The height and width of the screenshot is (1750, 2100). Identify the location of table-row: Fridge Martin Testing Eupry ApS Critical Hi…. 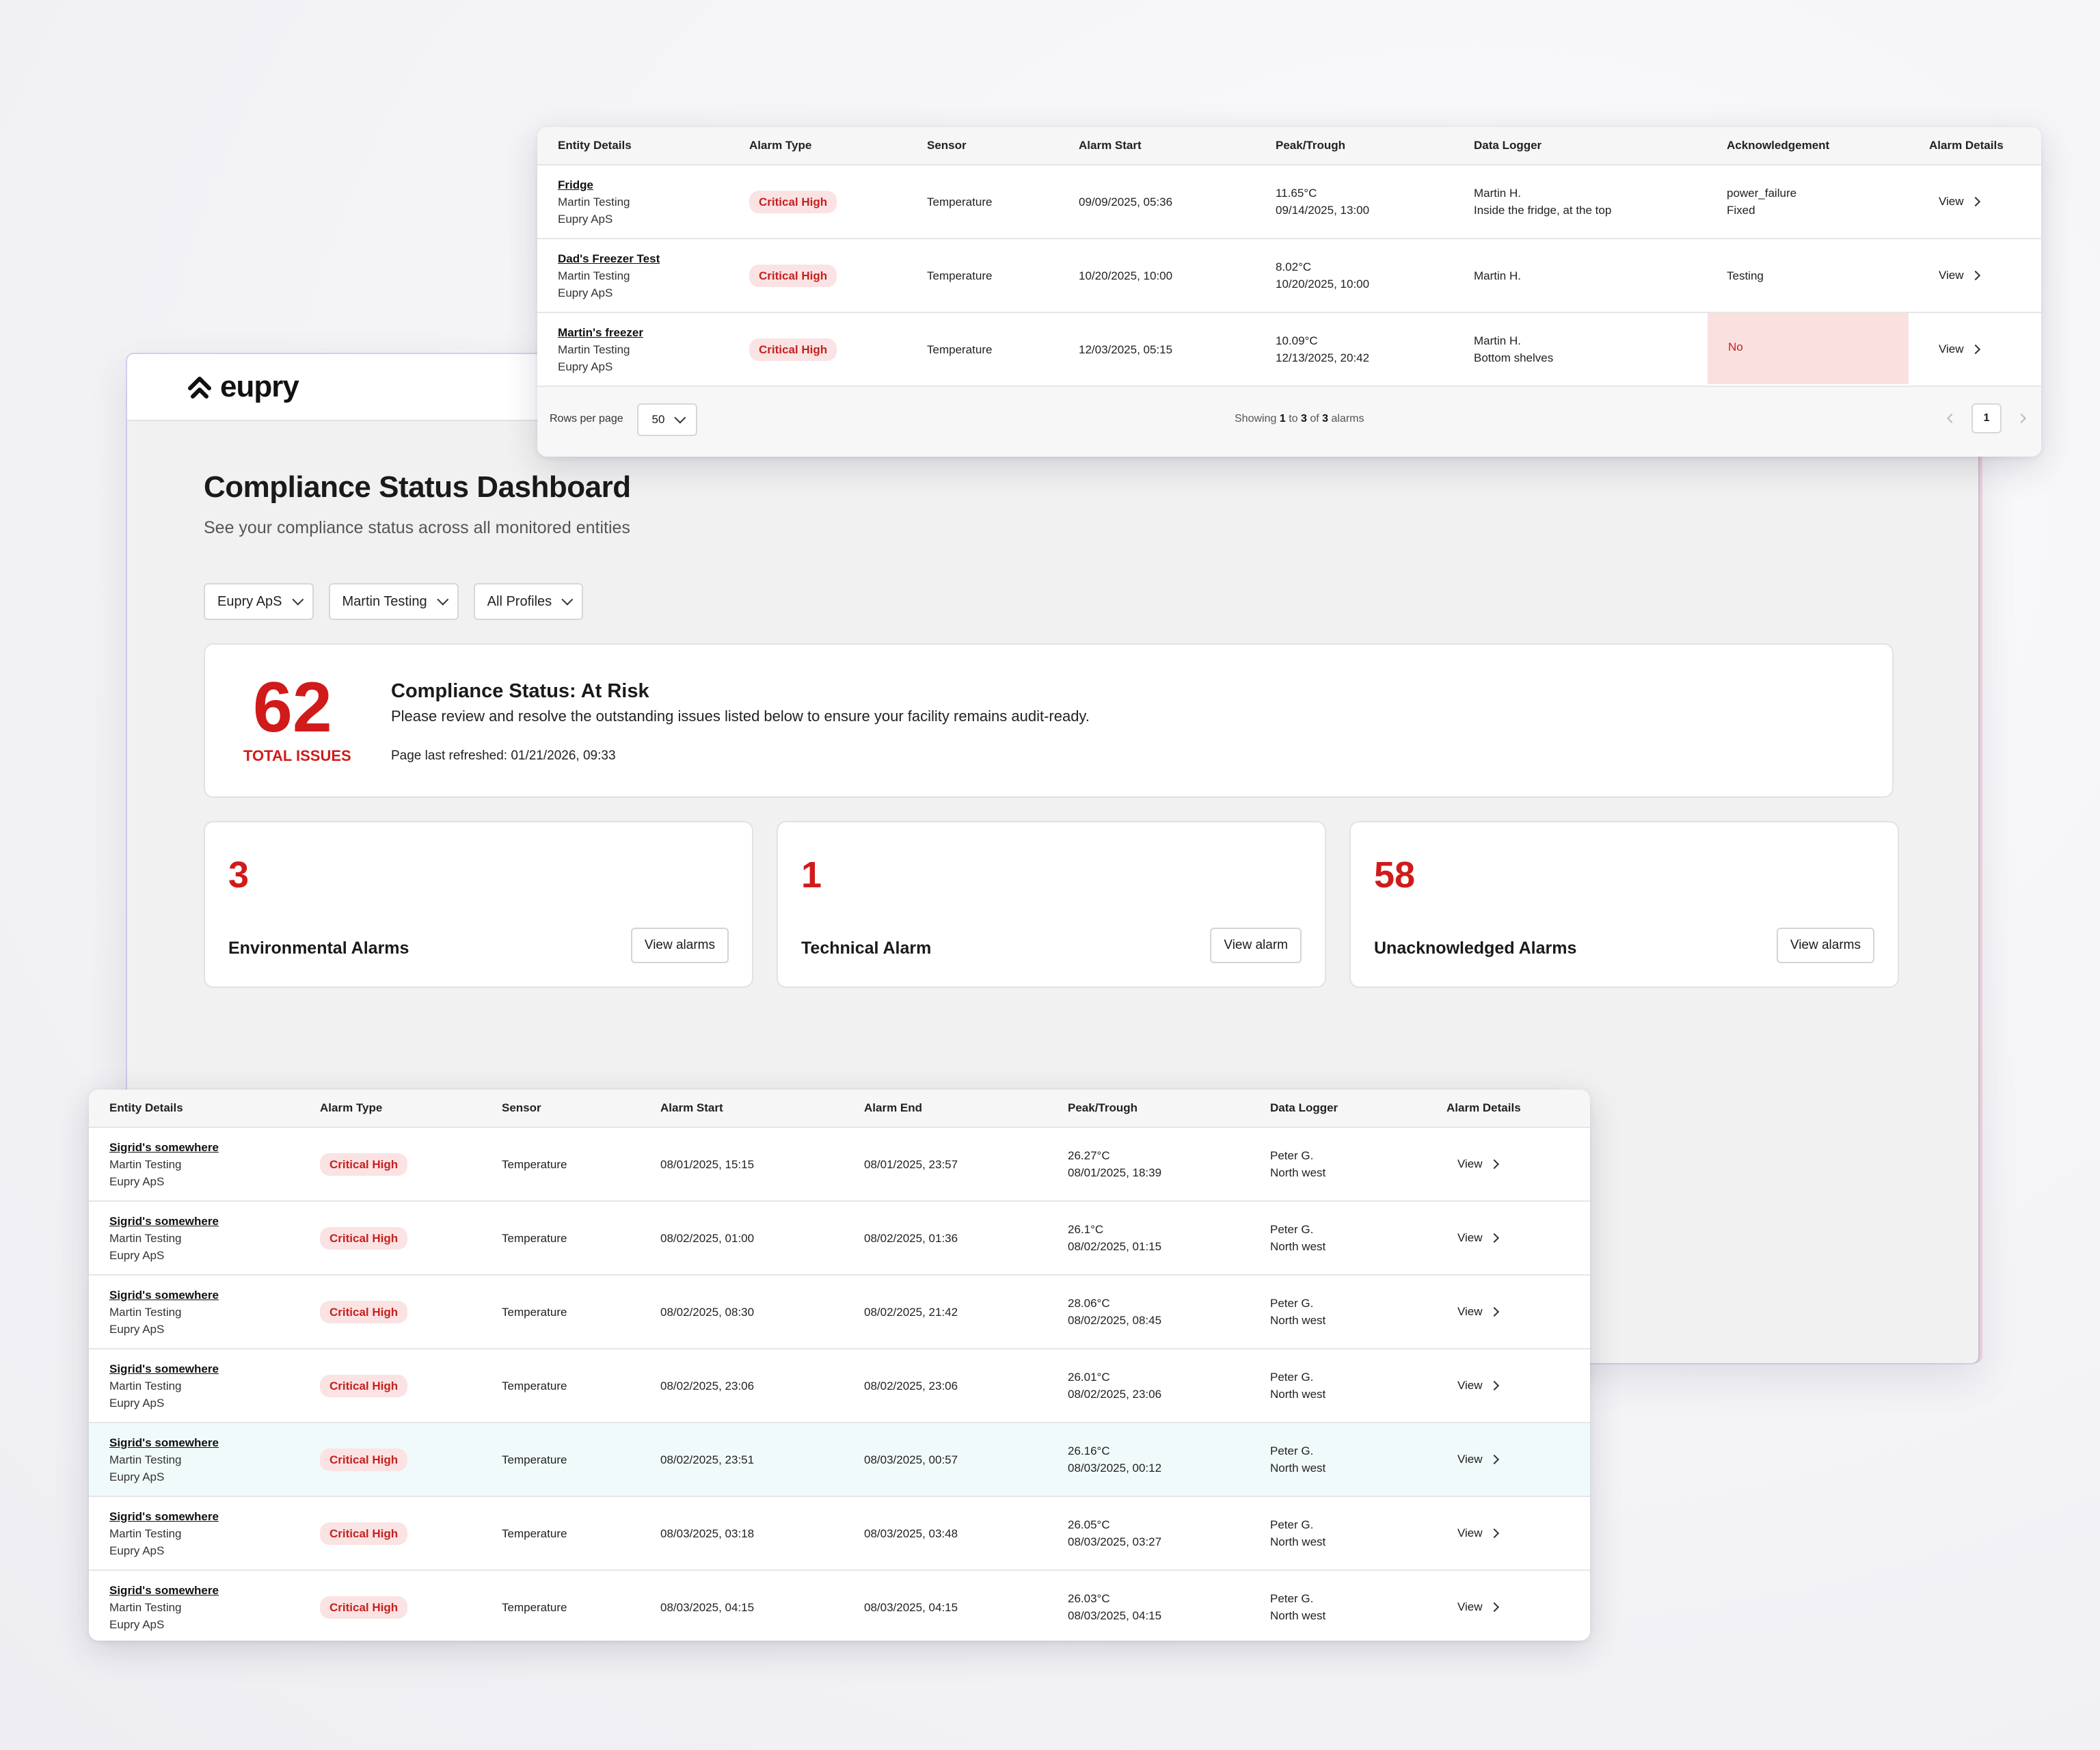
(1289, 202).